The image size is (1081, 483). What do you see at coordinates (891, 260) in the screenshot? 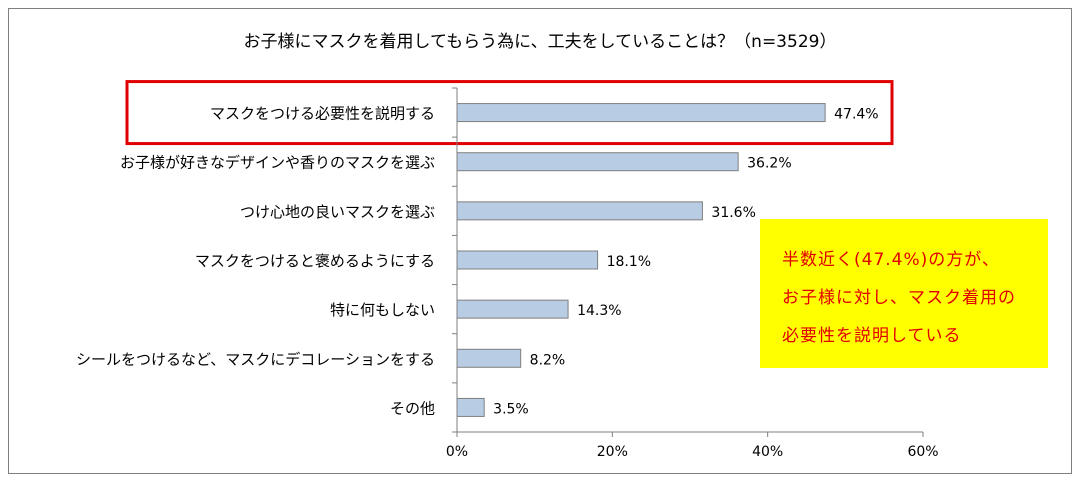
I see `callout-line-1: 半数近く(47.4%)の方が、` at bounding box center [891, 260].